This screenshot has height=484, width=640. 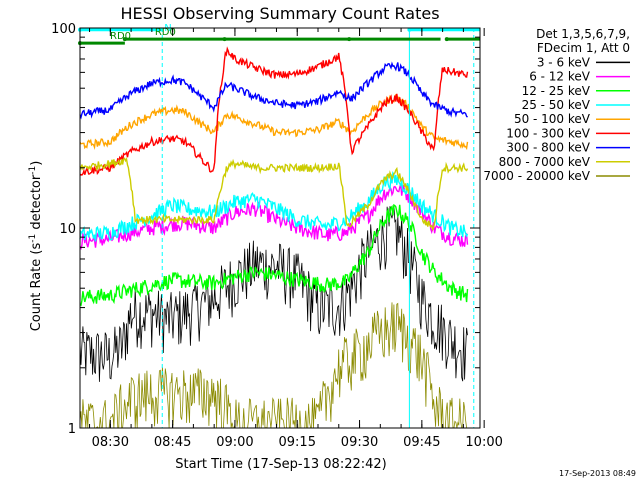 What do you see at coordinates (560, 77) in the screenshot?
I see `legend-label-2: 6 - 12 keV` at bounding box center [560, 77].